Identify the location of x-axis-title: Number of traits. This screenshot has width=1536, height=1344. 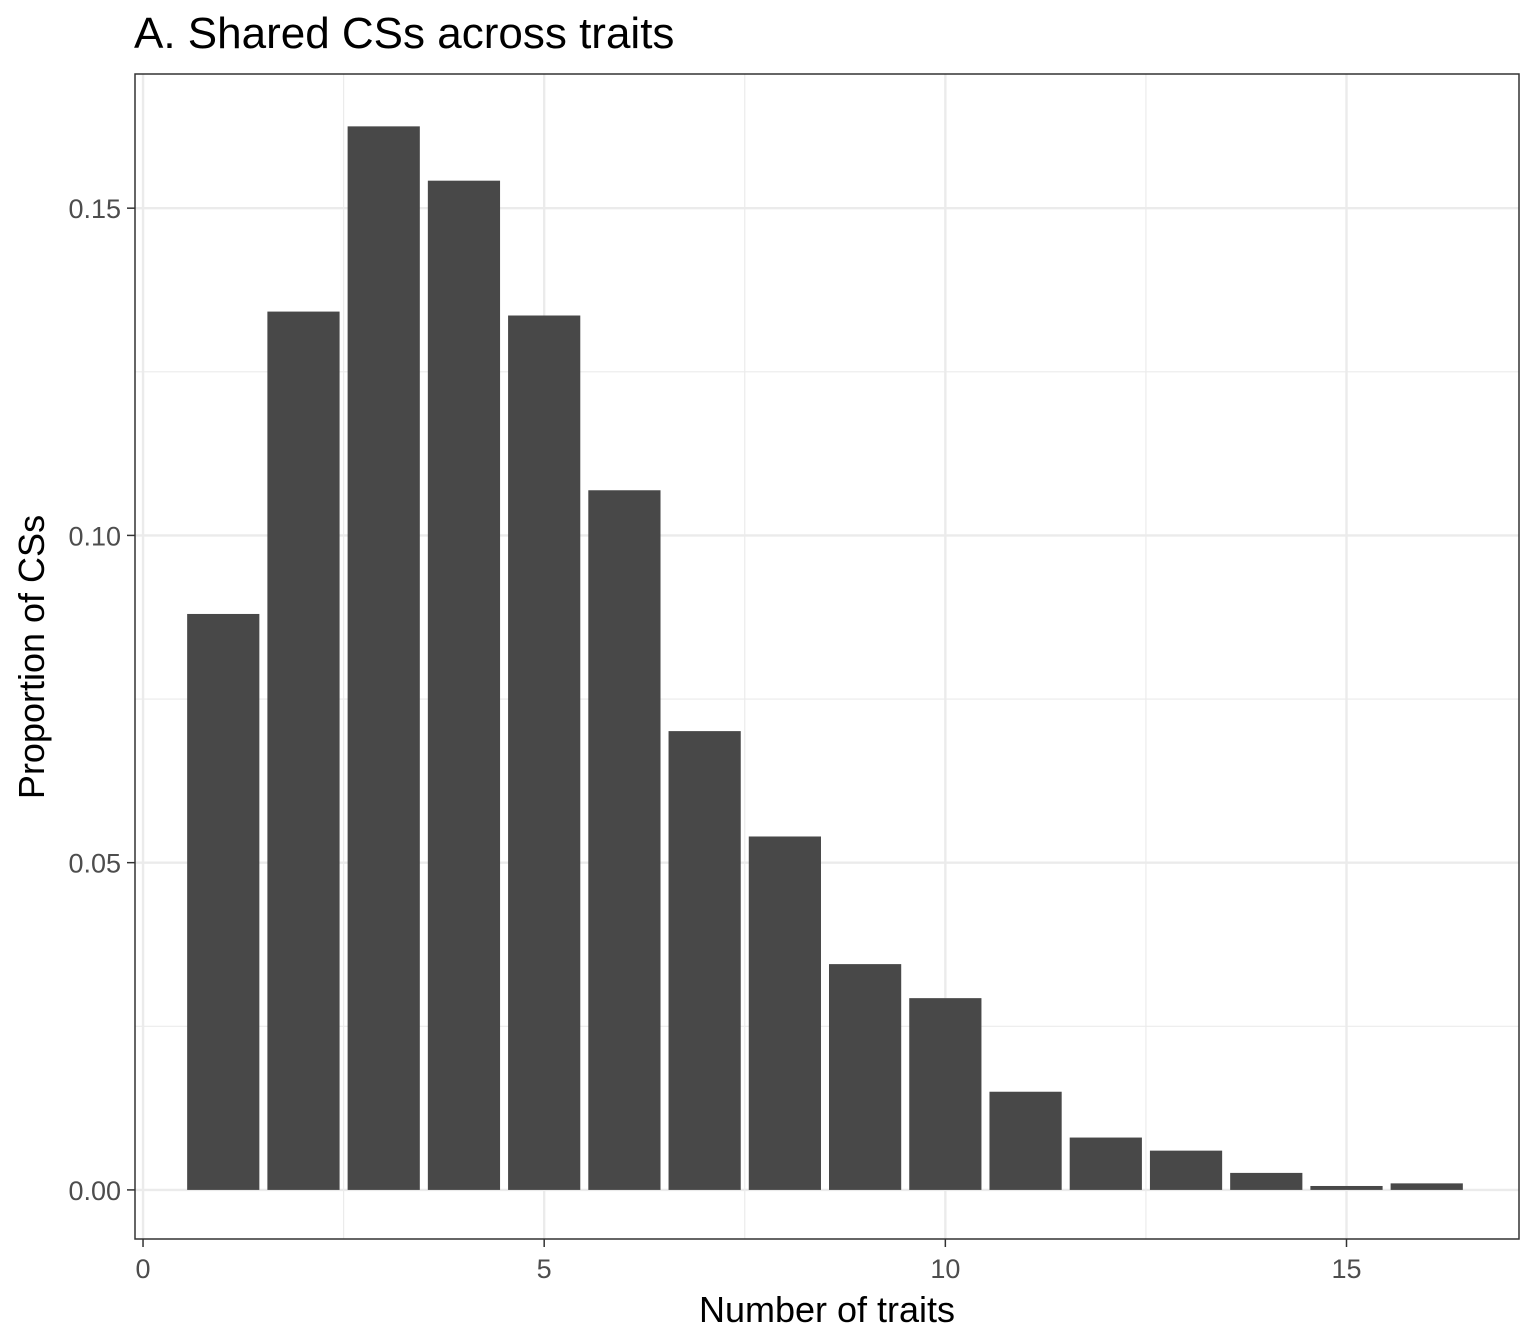
(827, 1309).